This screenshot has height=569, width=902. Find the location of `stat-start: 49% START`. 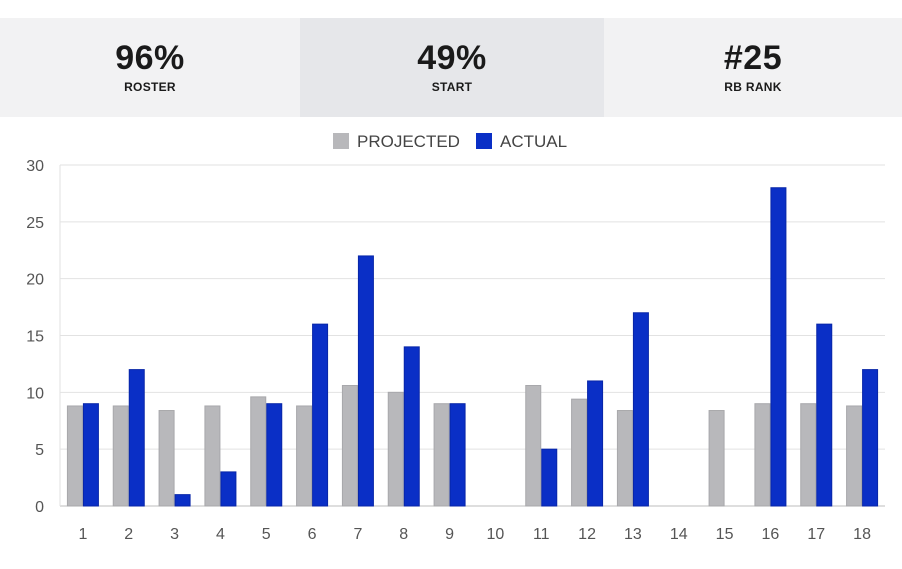

stat-start: 49% START is located at coordinates (452, 67).